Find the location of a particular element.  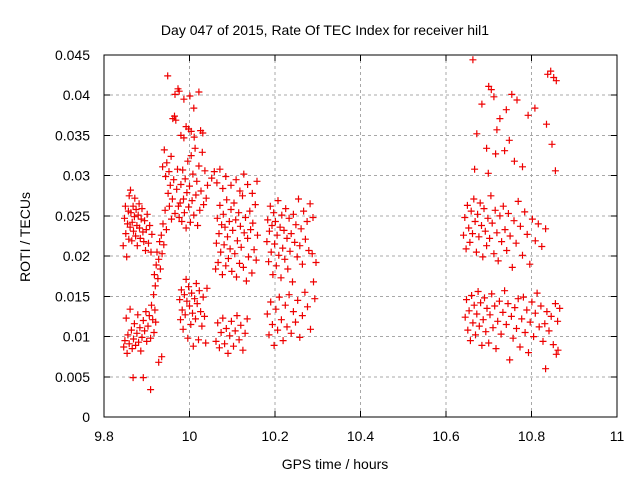

x-tick-label: 10.6 is located at coordinates (445, 436).